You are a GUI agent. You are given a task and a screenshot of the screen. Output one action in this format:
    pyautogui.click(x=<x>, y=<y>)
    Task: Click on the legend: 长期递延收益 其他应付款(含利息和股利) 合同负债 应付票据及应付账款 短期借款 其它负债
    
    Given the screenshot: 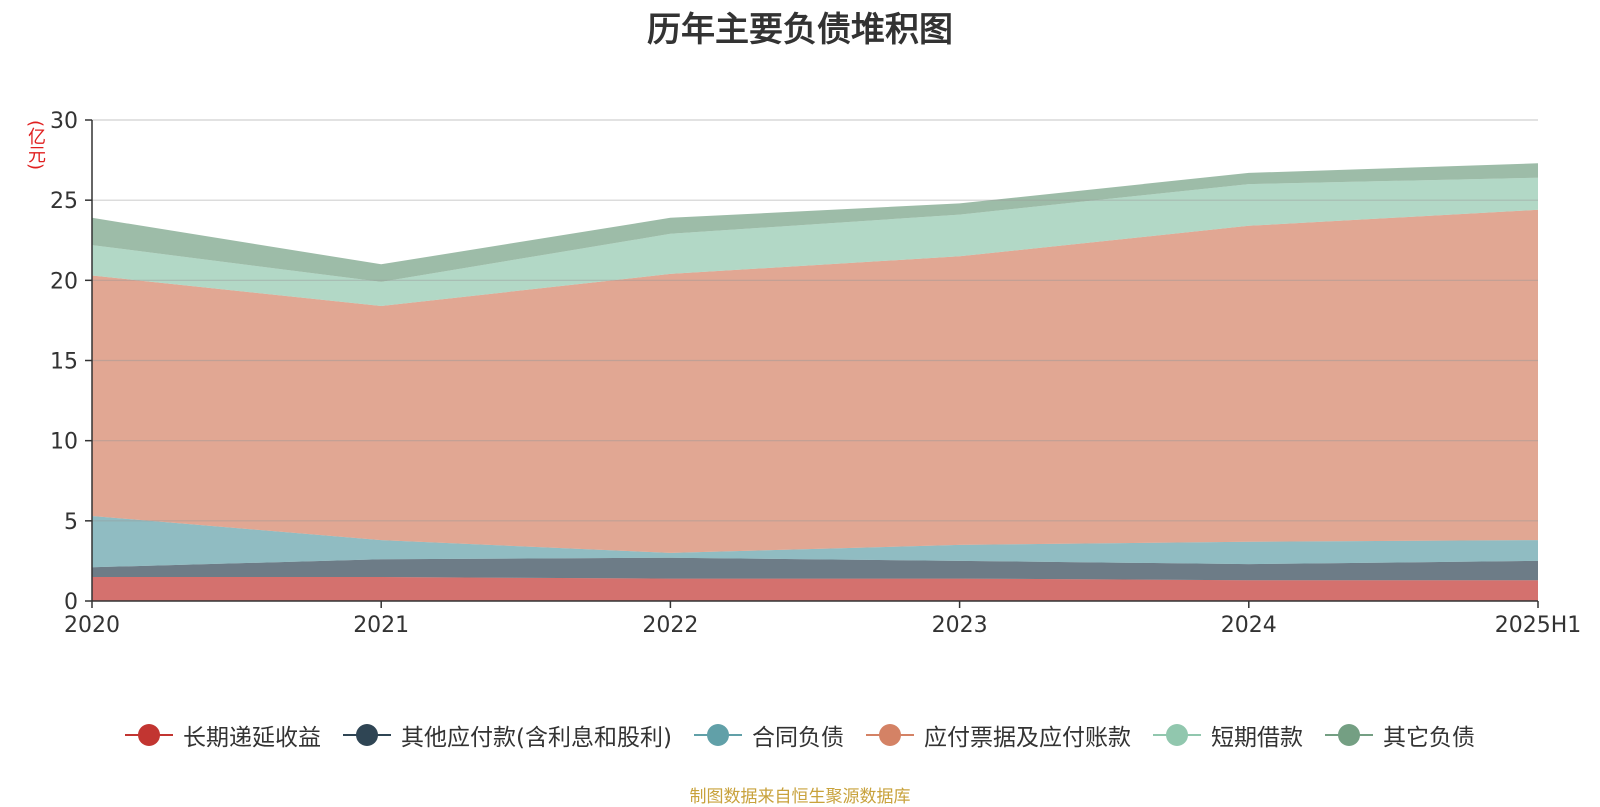 What is the action you would take?
    pyautogui.click(x=800, y=735)
    